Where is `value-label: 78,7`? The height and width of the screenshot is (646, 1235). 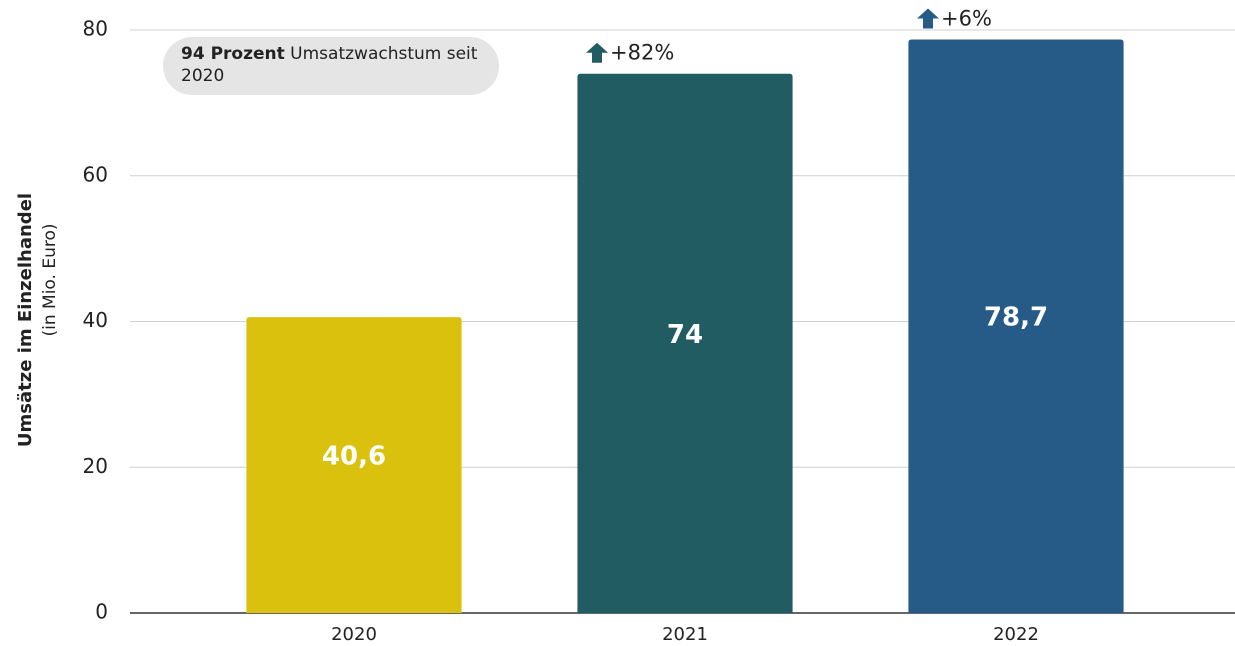 value-label: 78,7 is located at coordinates (1016, 318).